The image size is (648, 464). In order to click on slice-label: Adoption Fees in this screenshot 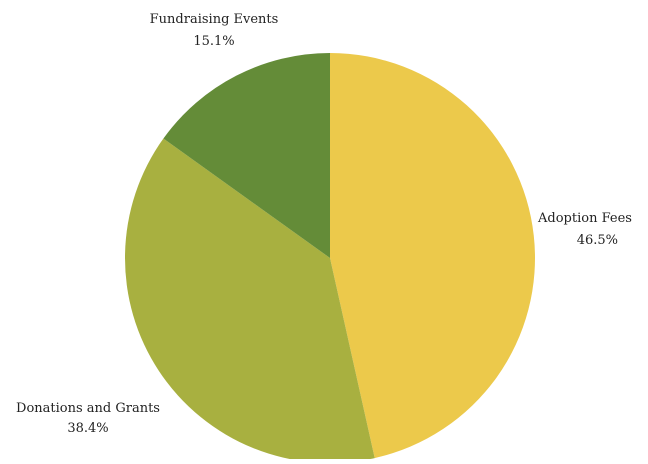, I will do `click(584, 218)`.